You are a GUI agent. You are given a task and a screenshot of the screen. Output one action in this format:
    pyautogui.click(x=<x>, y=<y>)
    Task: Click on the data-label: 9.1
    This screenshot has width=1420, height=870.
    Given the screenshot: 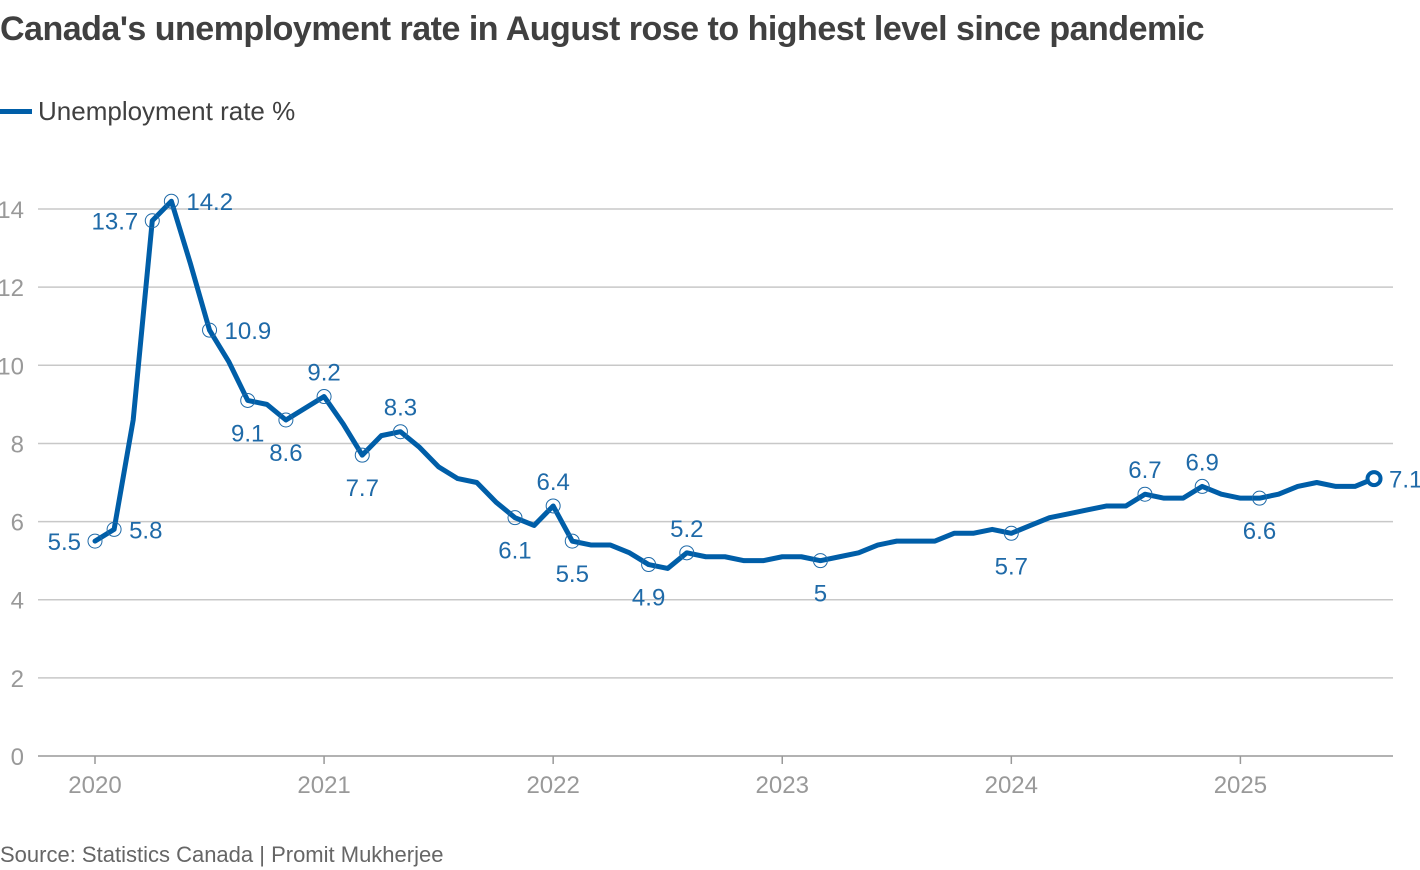 What is the action you would take?
    pyautogui.click(x=247, y=433)
    